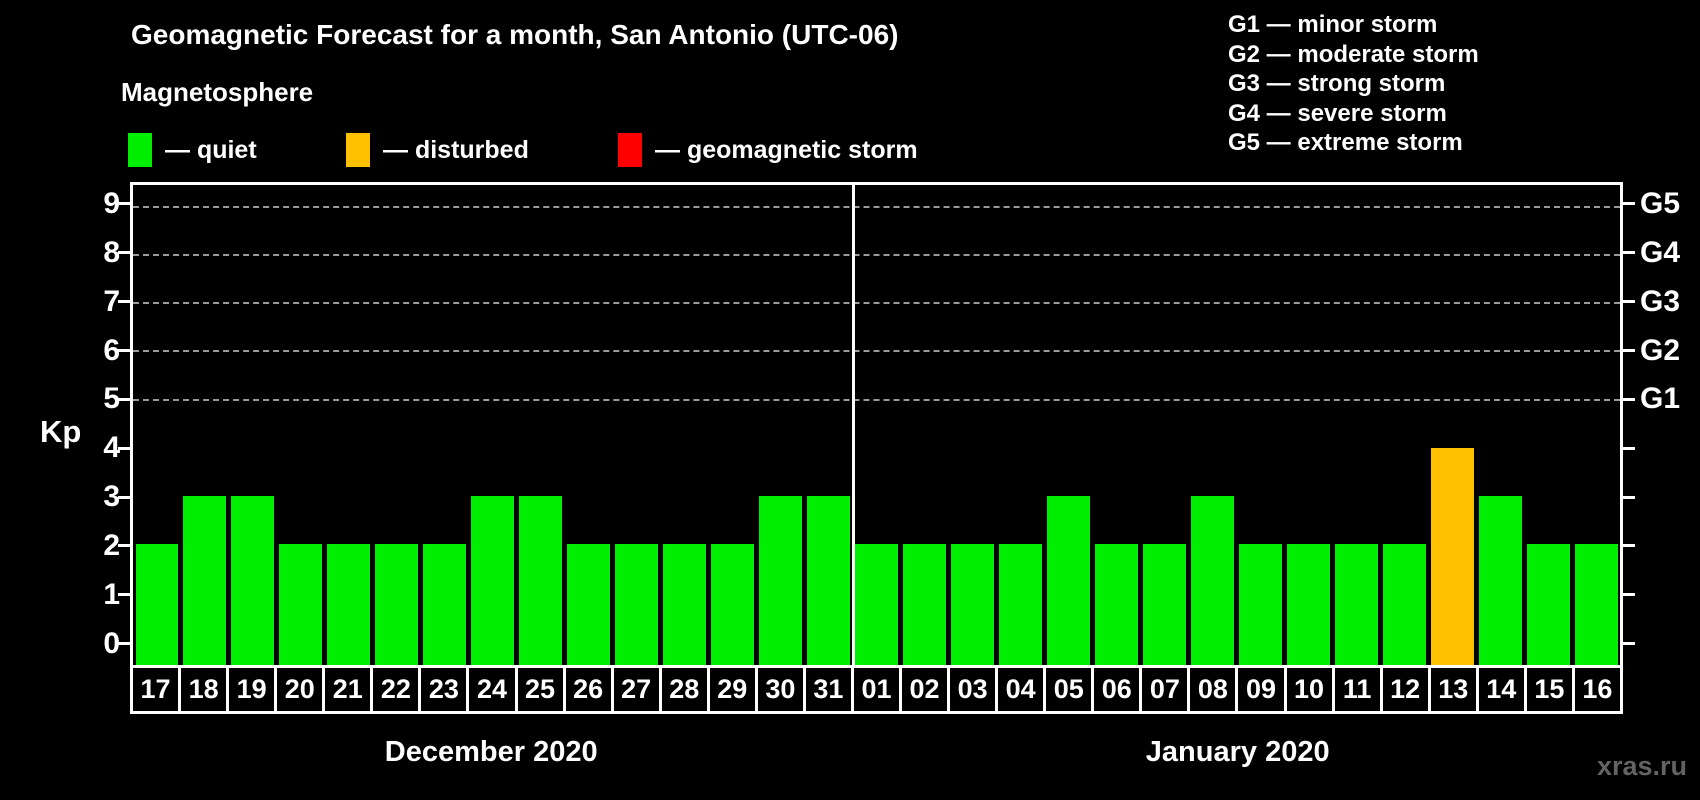 This screenshot has width=1700, height=800. What do you see at coordinates (111, 594) in the screenshot?
I see `kp-tick-label: 1` at bounding box center [111, 594].